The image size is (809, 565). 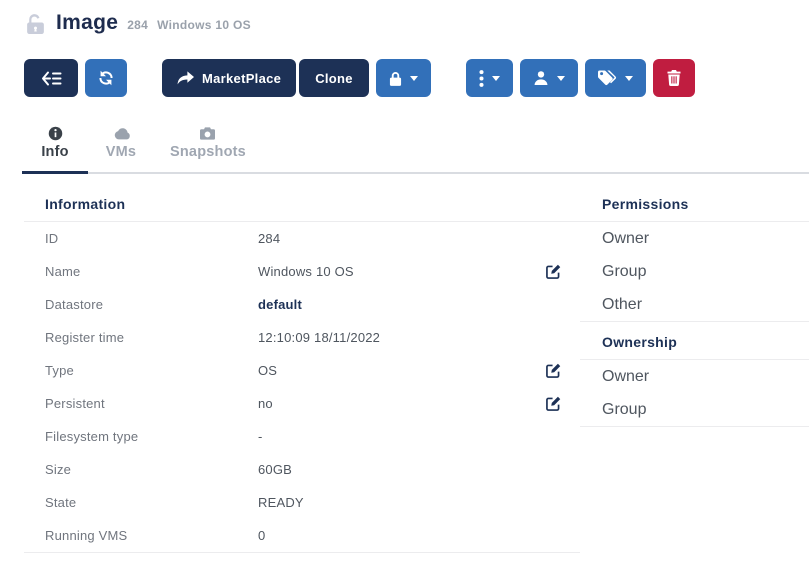 I want to click on info-row-state: State READY, so click(x=302, y=502).